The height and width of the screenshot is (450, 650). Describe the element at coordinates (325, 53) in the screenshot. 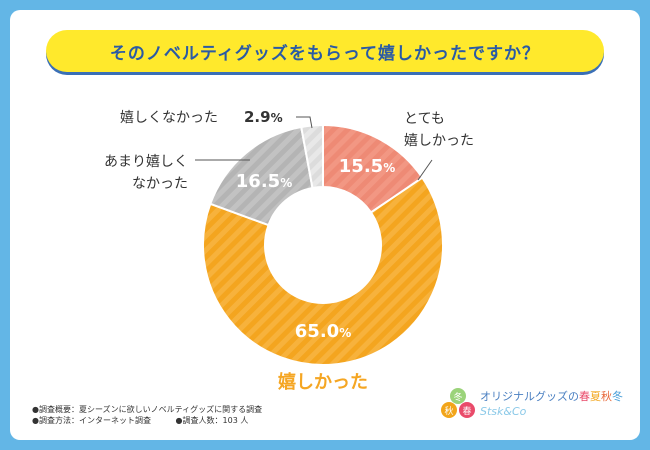

I see `chart-title-text: そのノベルティグッズをもらって嬉しかったですか？` at that location.